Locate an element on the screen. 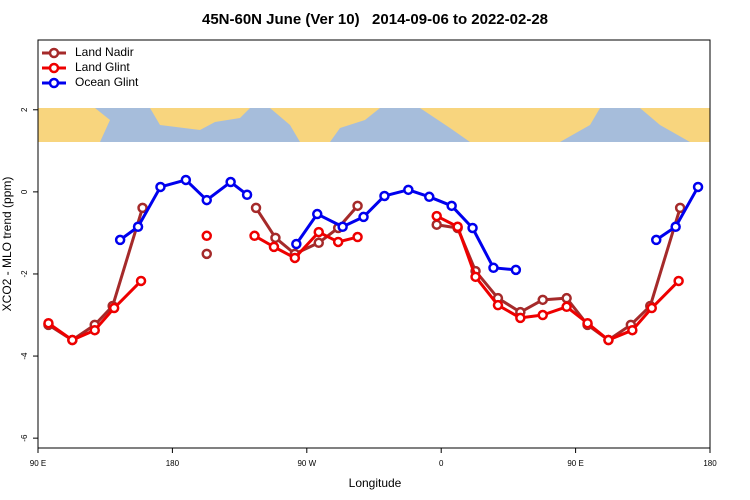 The height and width of the screenshot is (500, 750). x-tick-label: 90 W is located at coordinates (306, 463).